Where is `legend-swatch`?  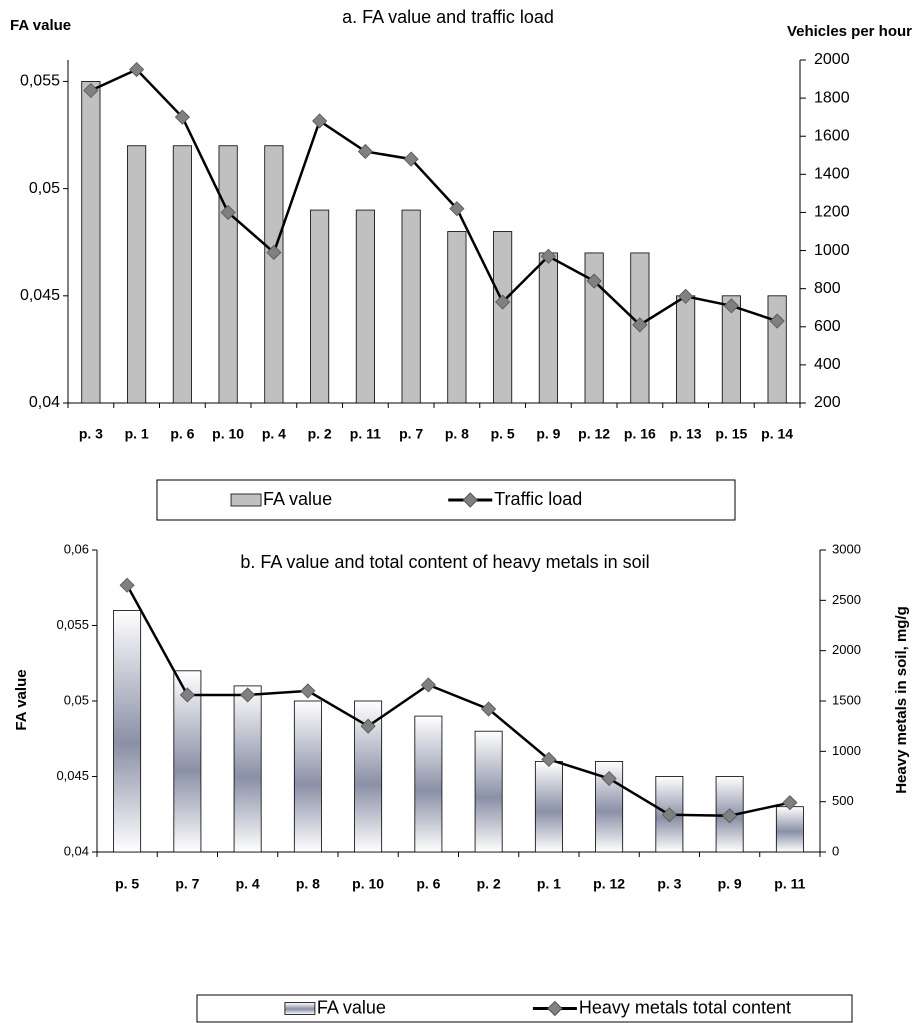
legend-swatch is located at coordinates (246, 500).